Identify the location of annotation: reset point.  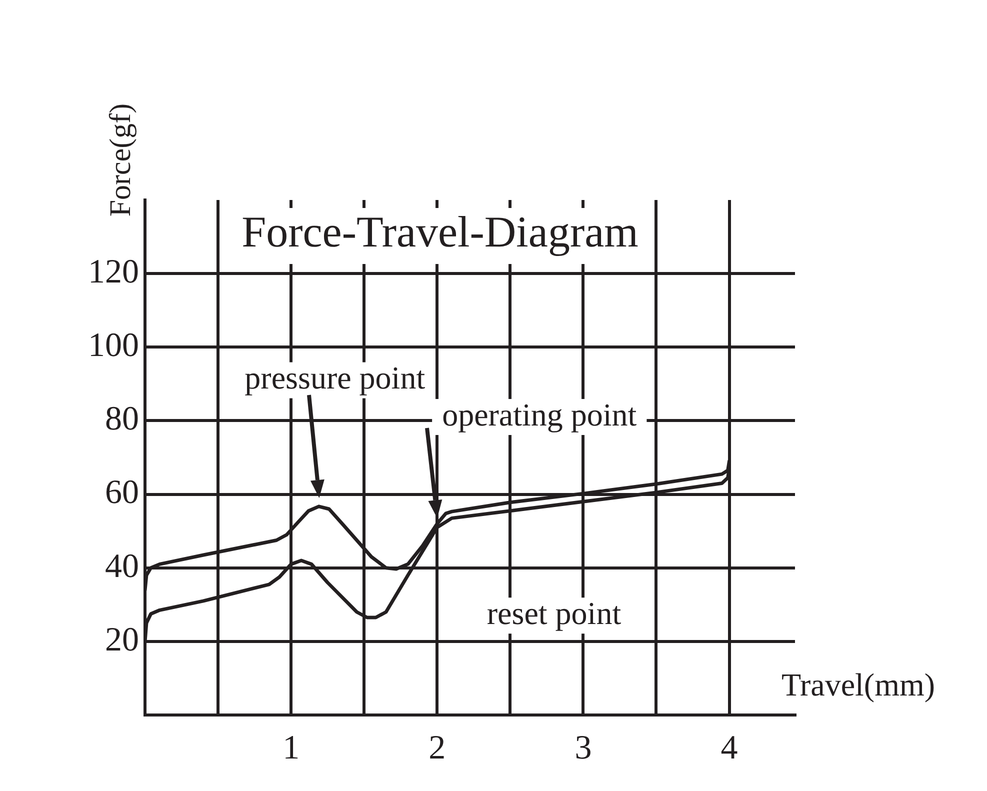
(554, 613).